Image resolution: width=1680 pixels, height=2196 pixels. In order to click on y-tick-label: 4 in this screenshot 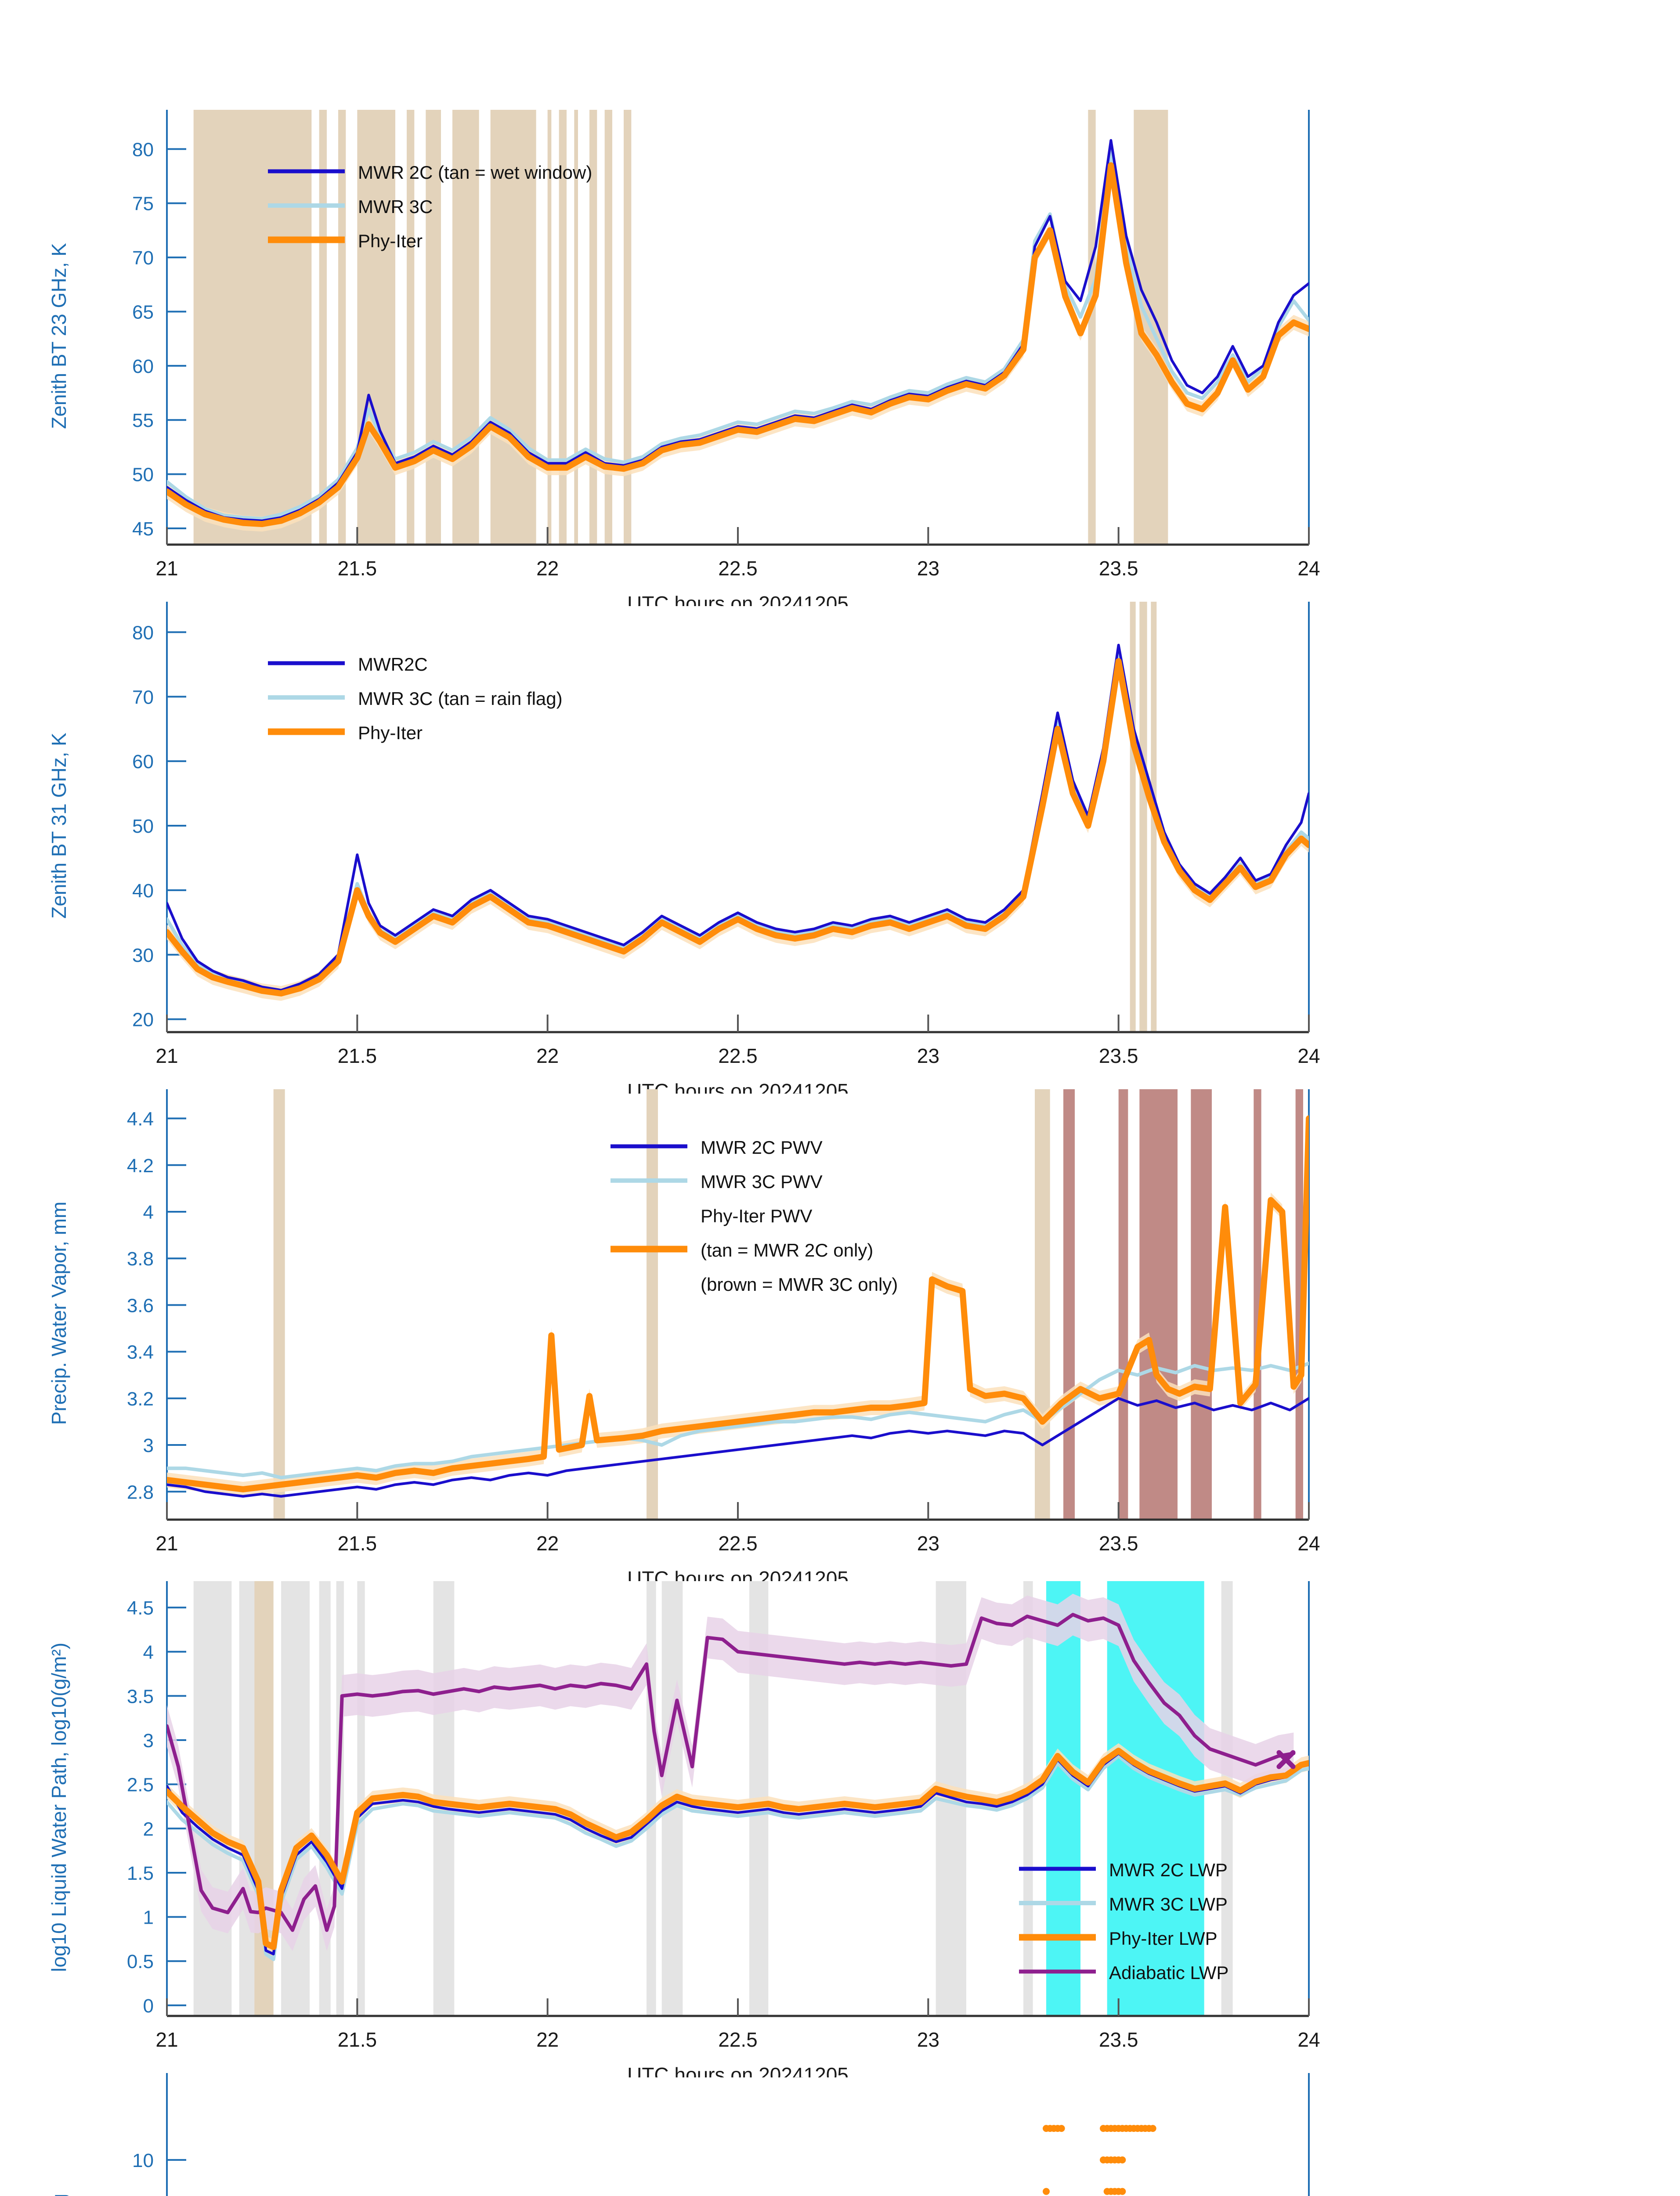, I will do `click(149, 1212)`.